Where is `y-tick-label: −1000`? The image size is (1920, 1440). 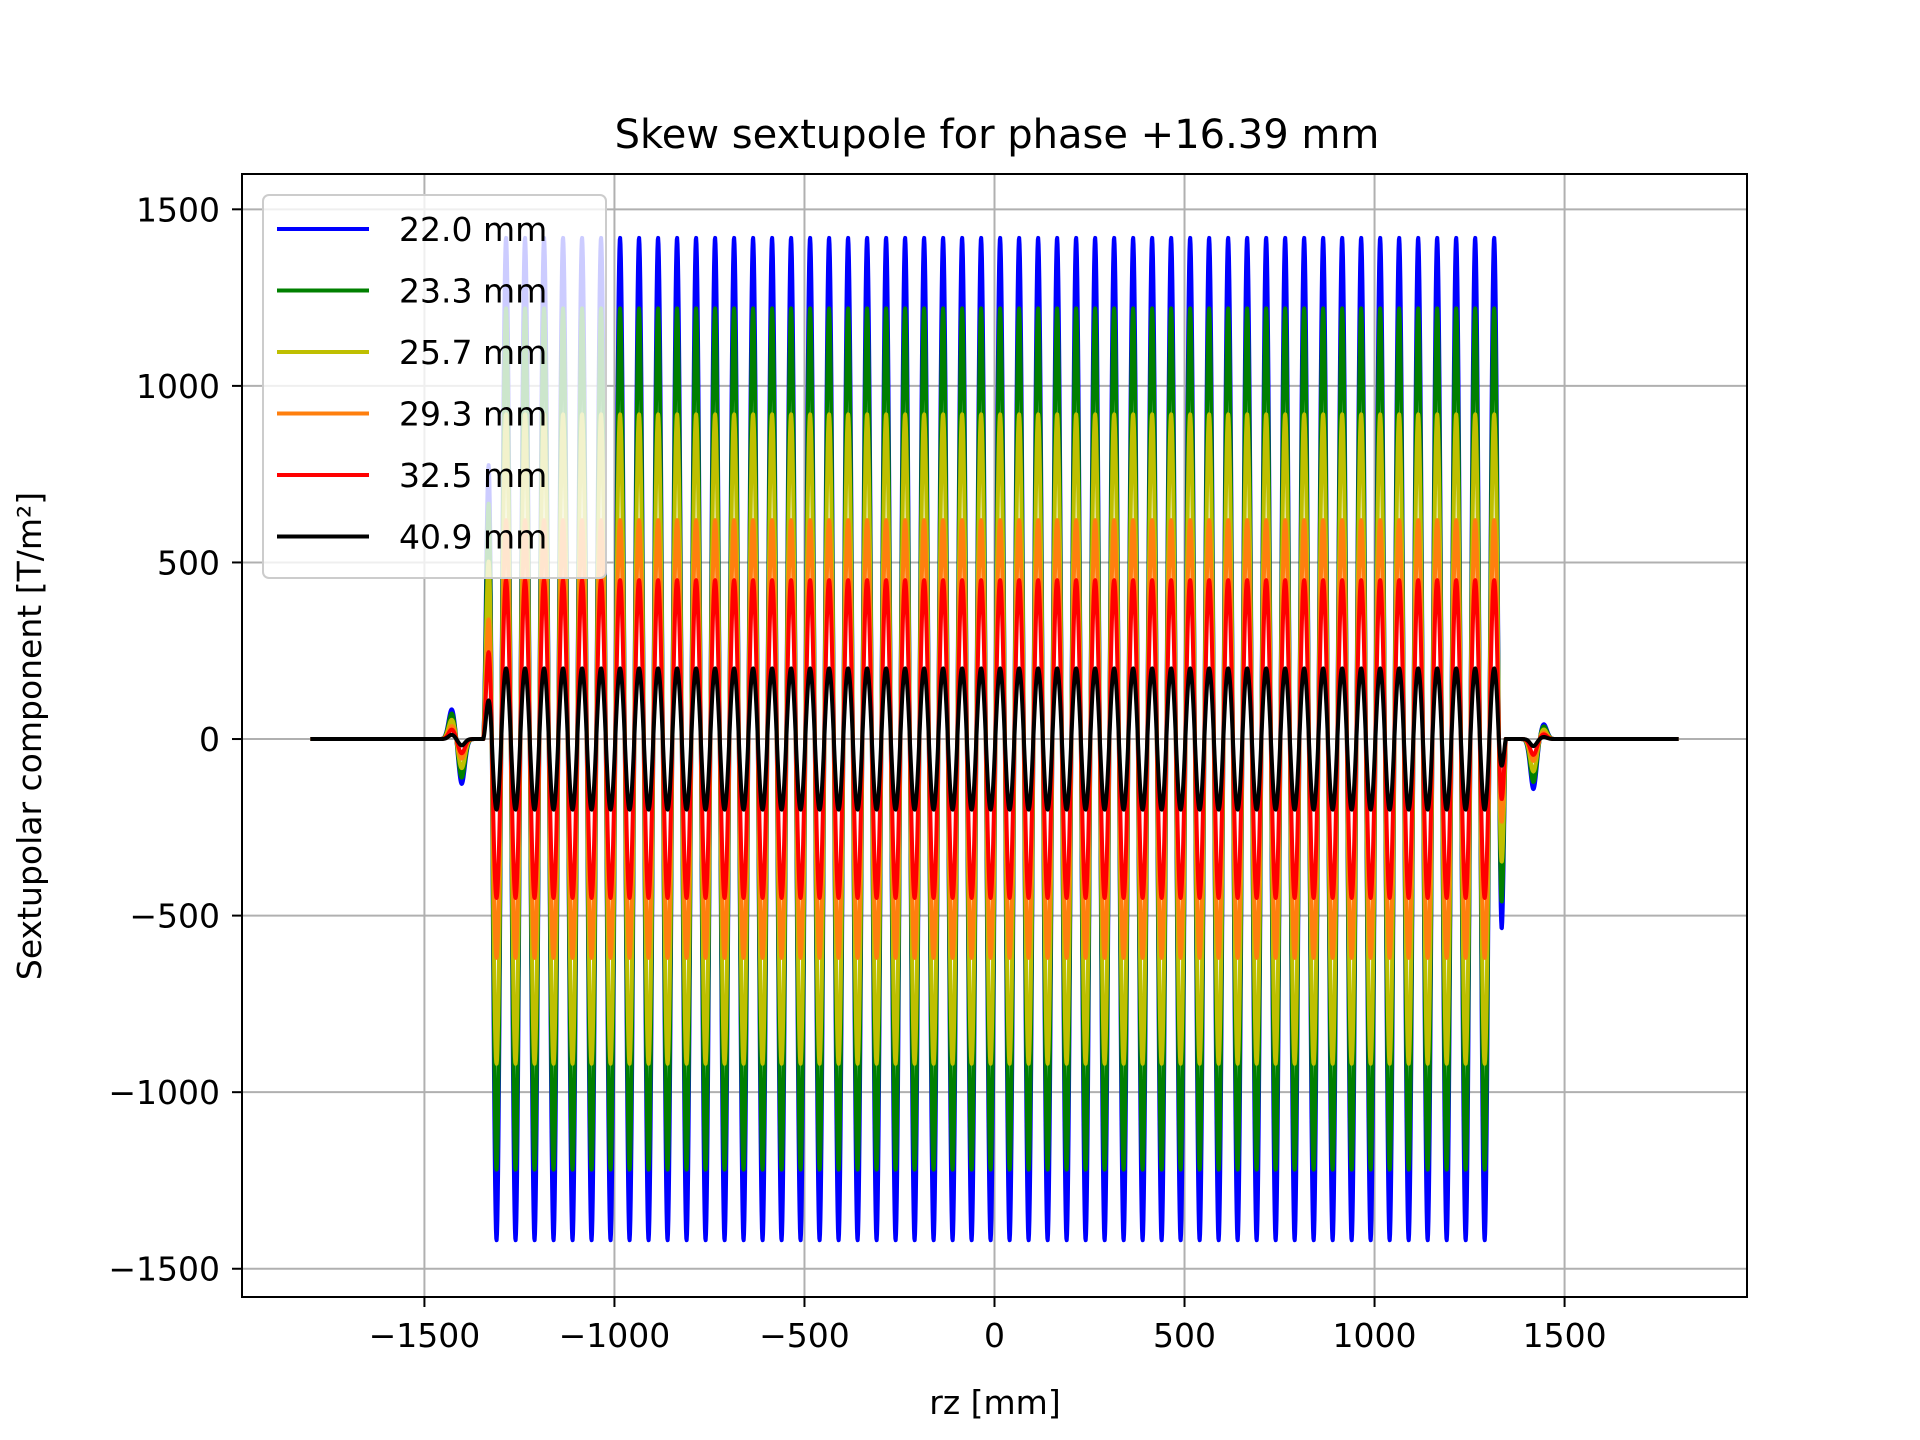
y-tick-label: −1000 is located at coordinates (164, 1092).